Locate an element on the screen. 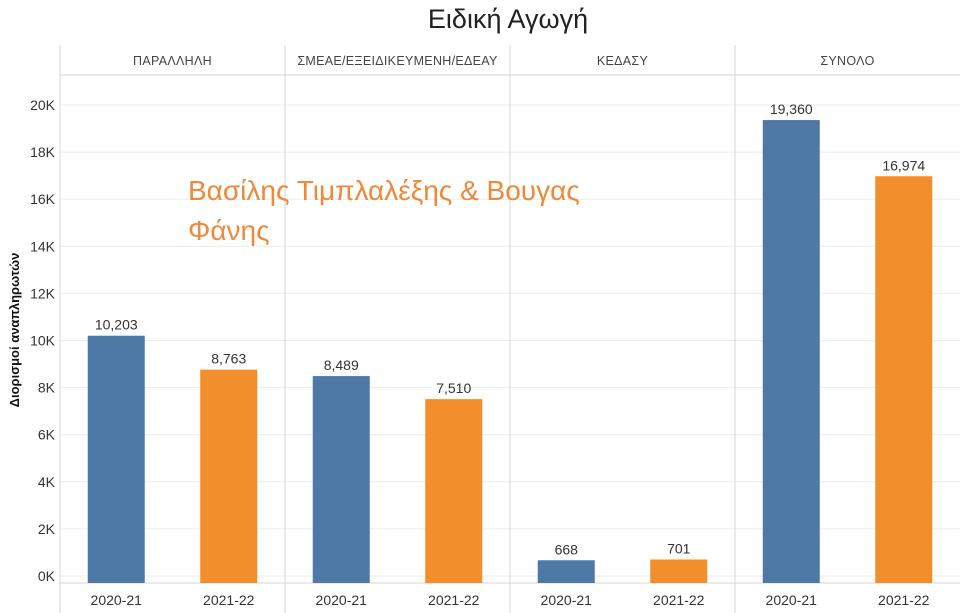 Image resolution: width=960 pixels, height=613 pixels. data-label: 8,763 is located at coordinates (228, 359).